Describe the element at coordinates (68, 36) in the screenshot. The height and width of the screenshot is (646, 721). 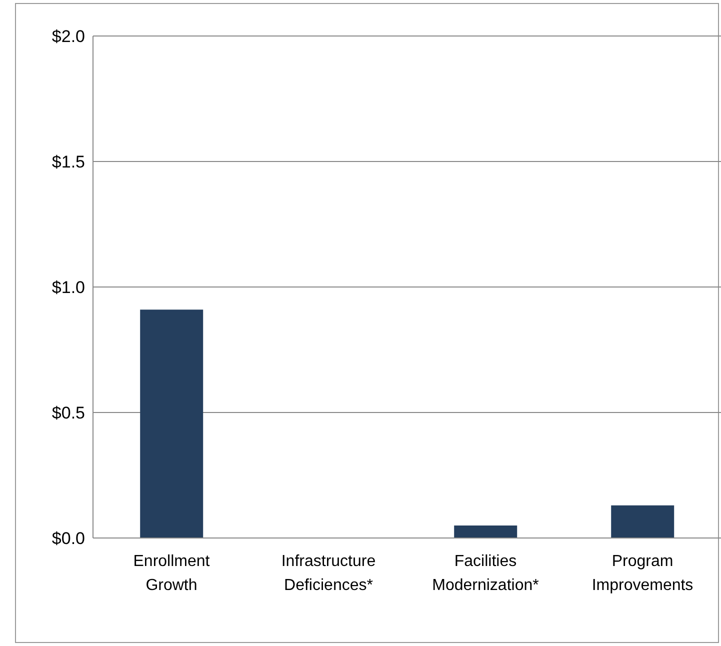
I see `y-tick-label: $2.0` at that location.